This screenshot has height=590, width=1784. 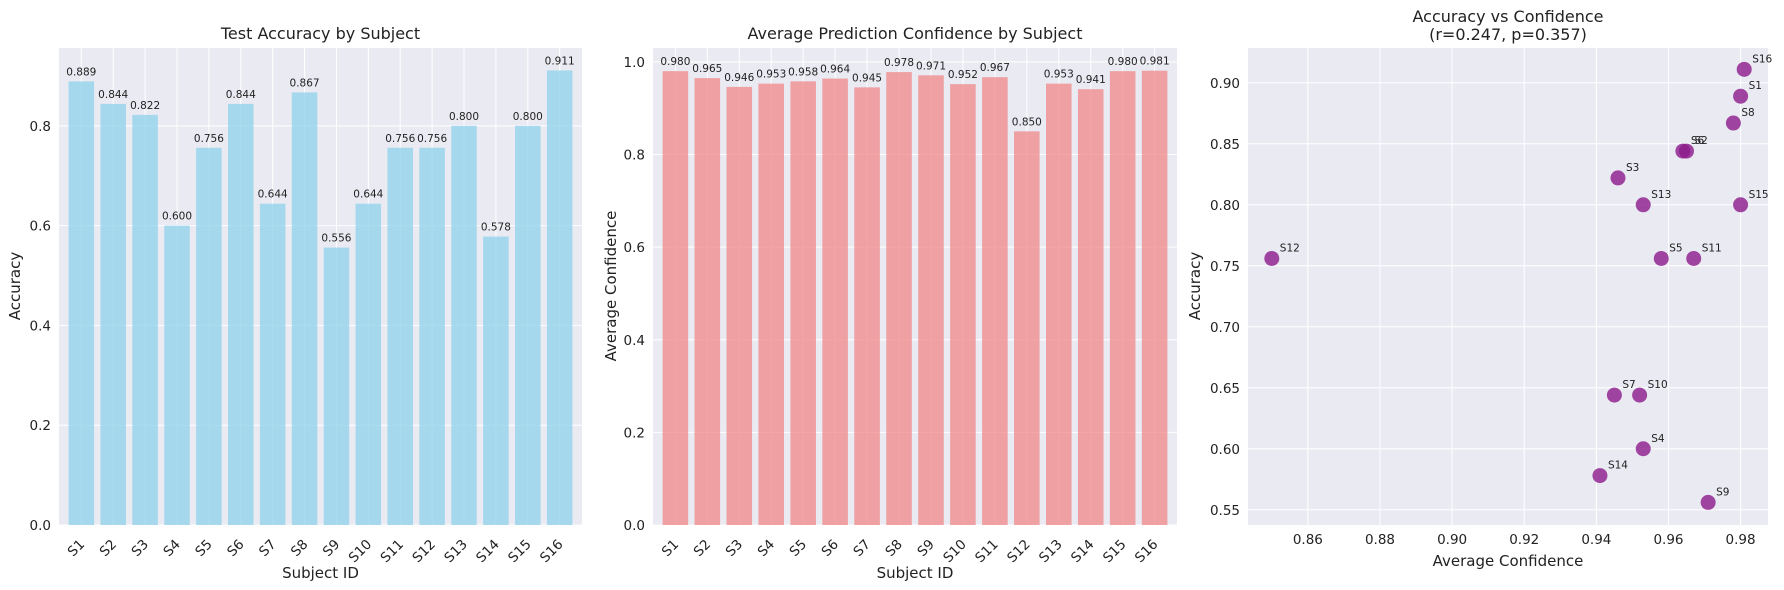 I want to click on p2-ytick-label: 0.6, so click(x=634, y=248).